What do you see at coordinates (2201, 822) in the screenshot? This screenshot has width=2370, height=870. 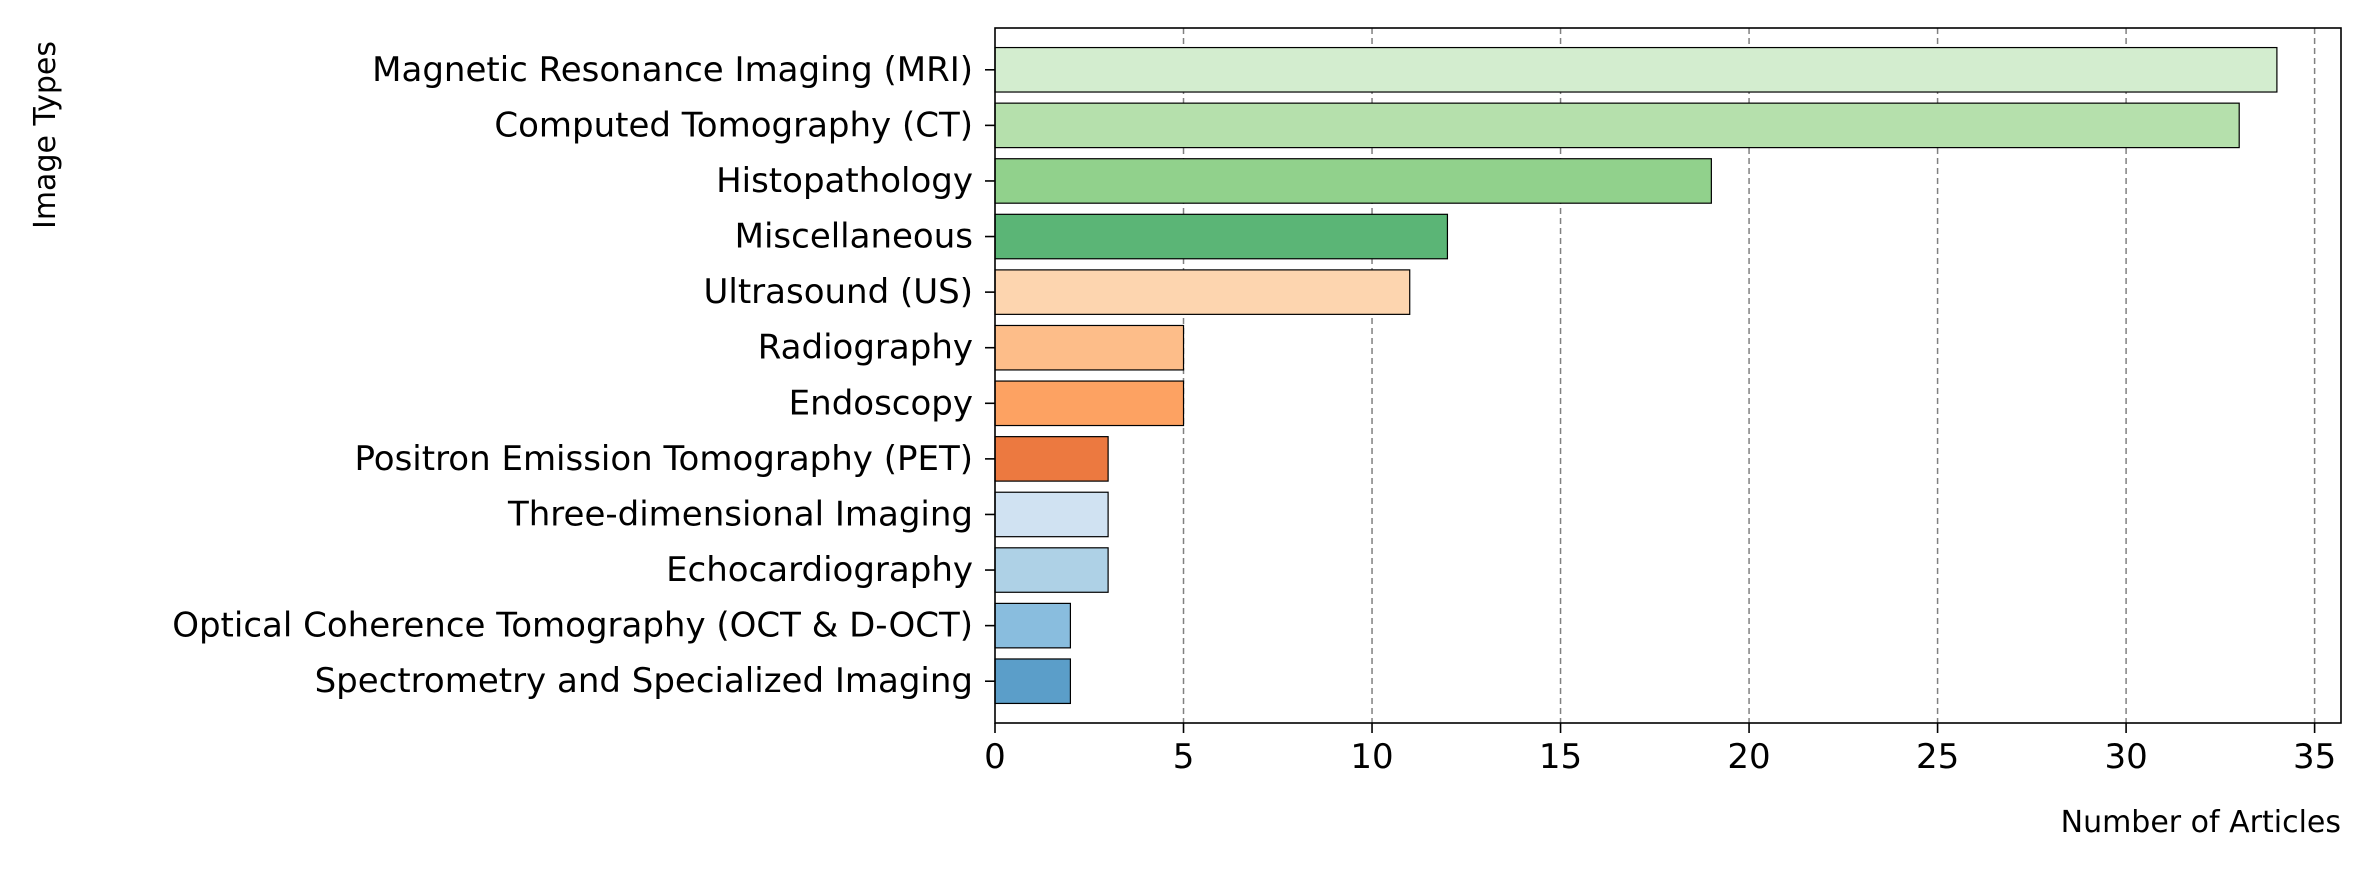 I see `x-axis-title: Number of Articles` at bounding box center [2201, 822].